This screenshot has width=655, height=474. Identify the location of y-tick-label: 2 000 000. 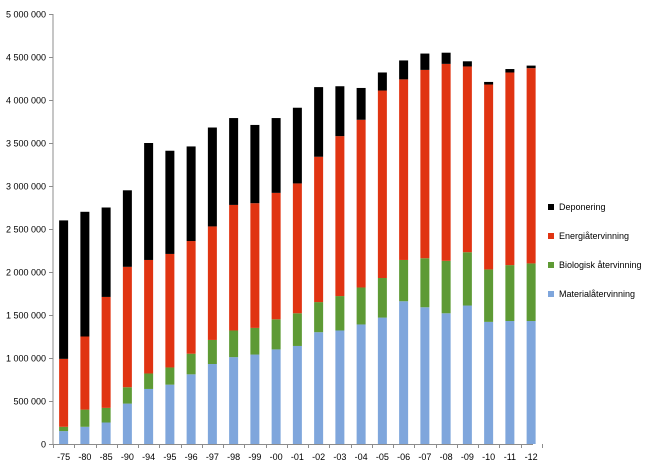
(26, 273).